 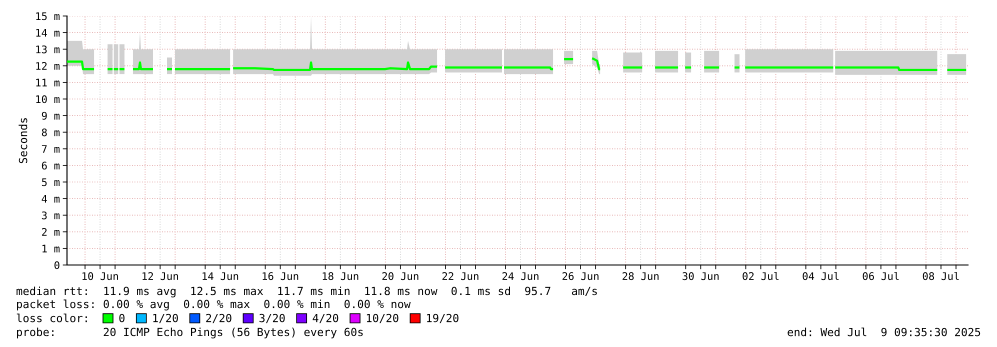 What do you see at coordinates (51, 215) in the screenshot?
I see `y-tick-label: 3 m` at bounding box center [51, 215].